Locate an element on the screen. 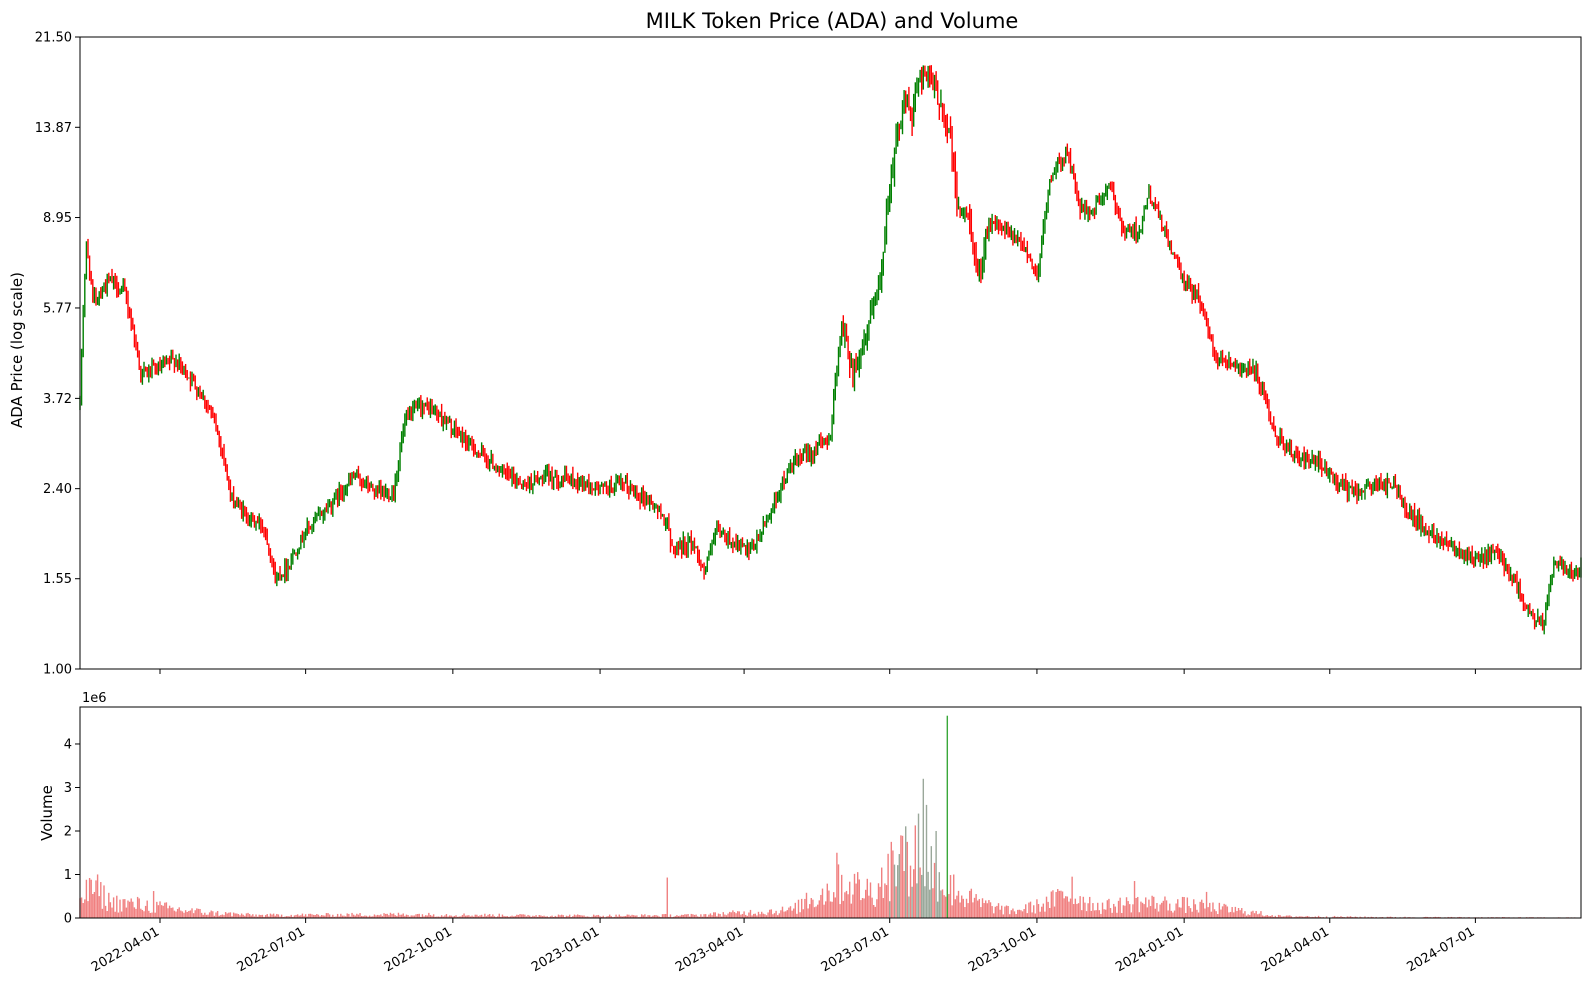 Image resolution: width=1590 pixels, height=990 pixels. x-tick-label: 2024-07-01 is located at coordinates (1440, 949).